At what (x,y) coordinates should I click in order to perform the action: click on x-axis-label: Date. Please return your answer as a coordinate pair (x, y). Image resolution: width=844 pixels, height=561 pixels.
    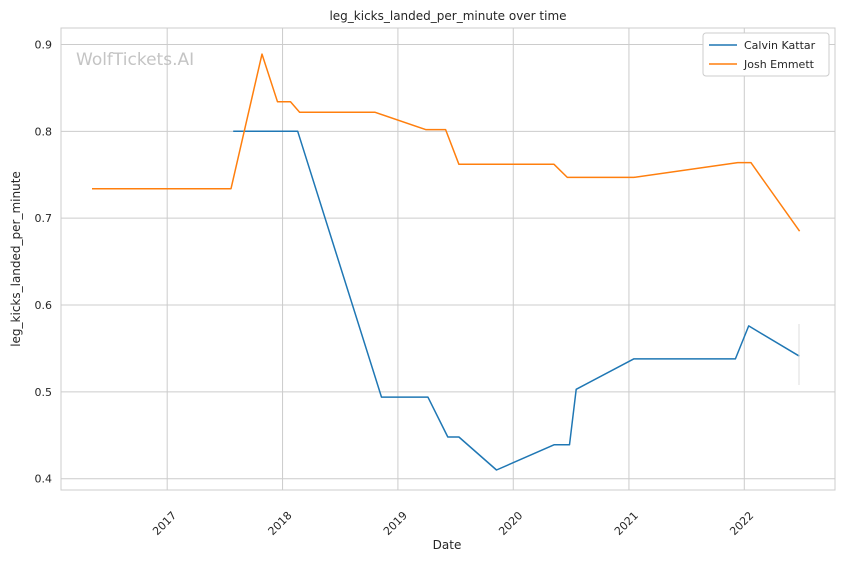
    Looking at the image, I should click on (447, 545).